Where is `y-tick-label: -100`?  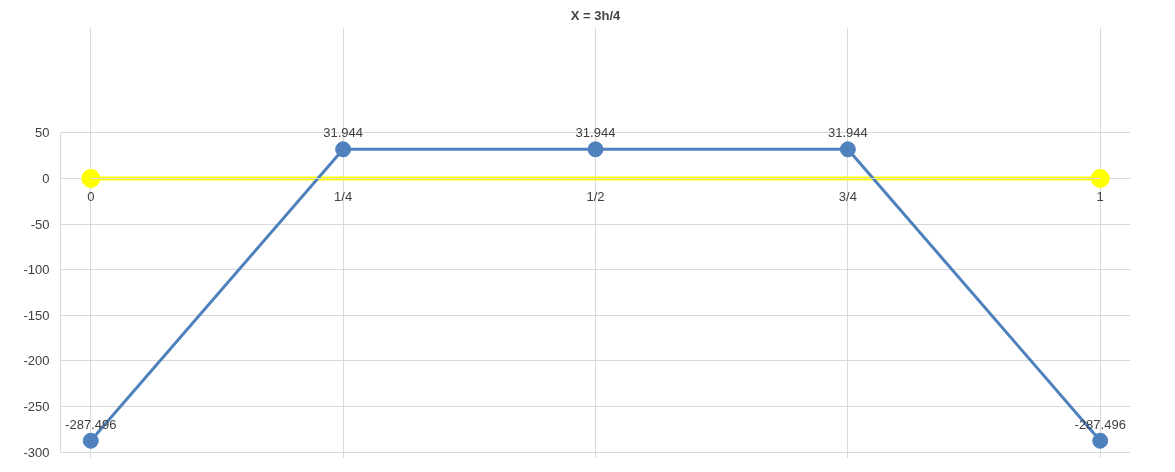 y-tick-label: -100 is located at coordinates (36, 270).